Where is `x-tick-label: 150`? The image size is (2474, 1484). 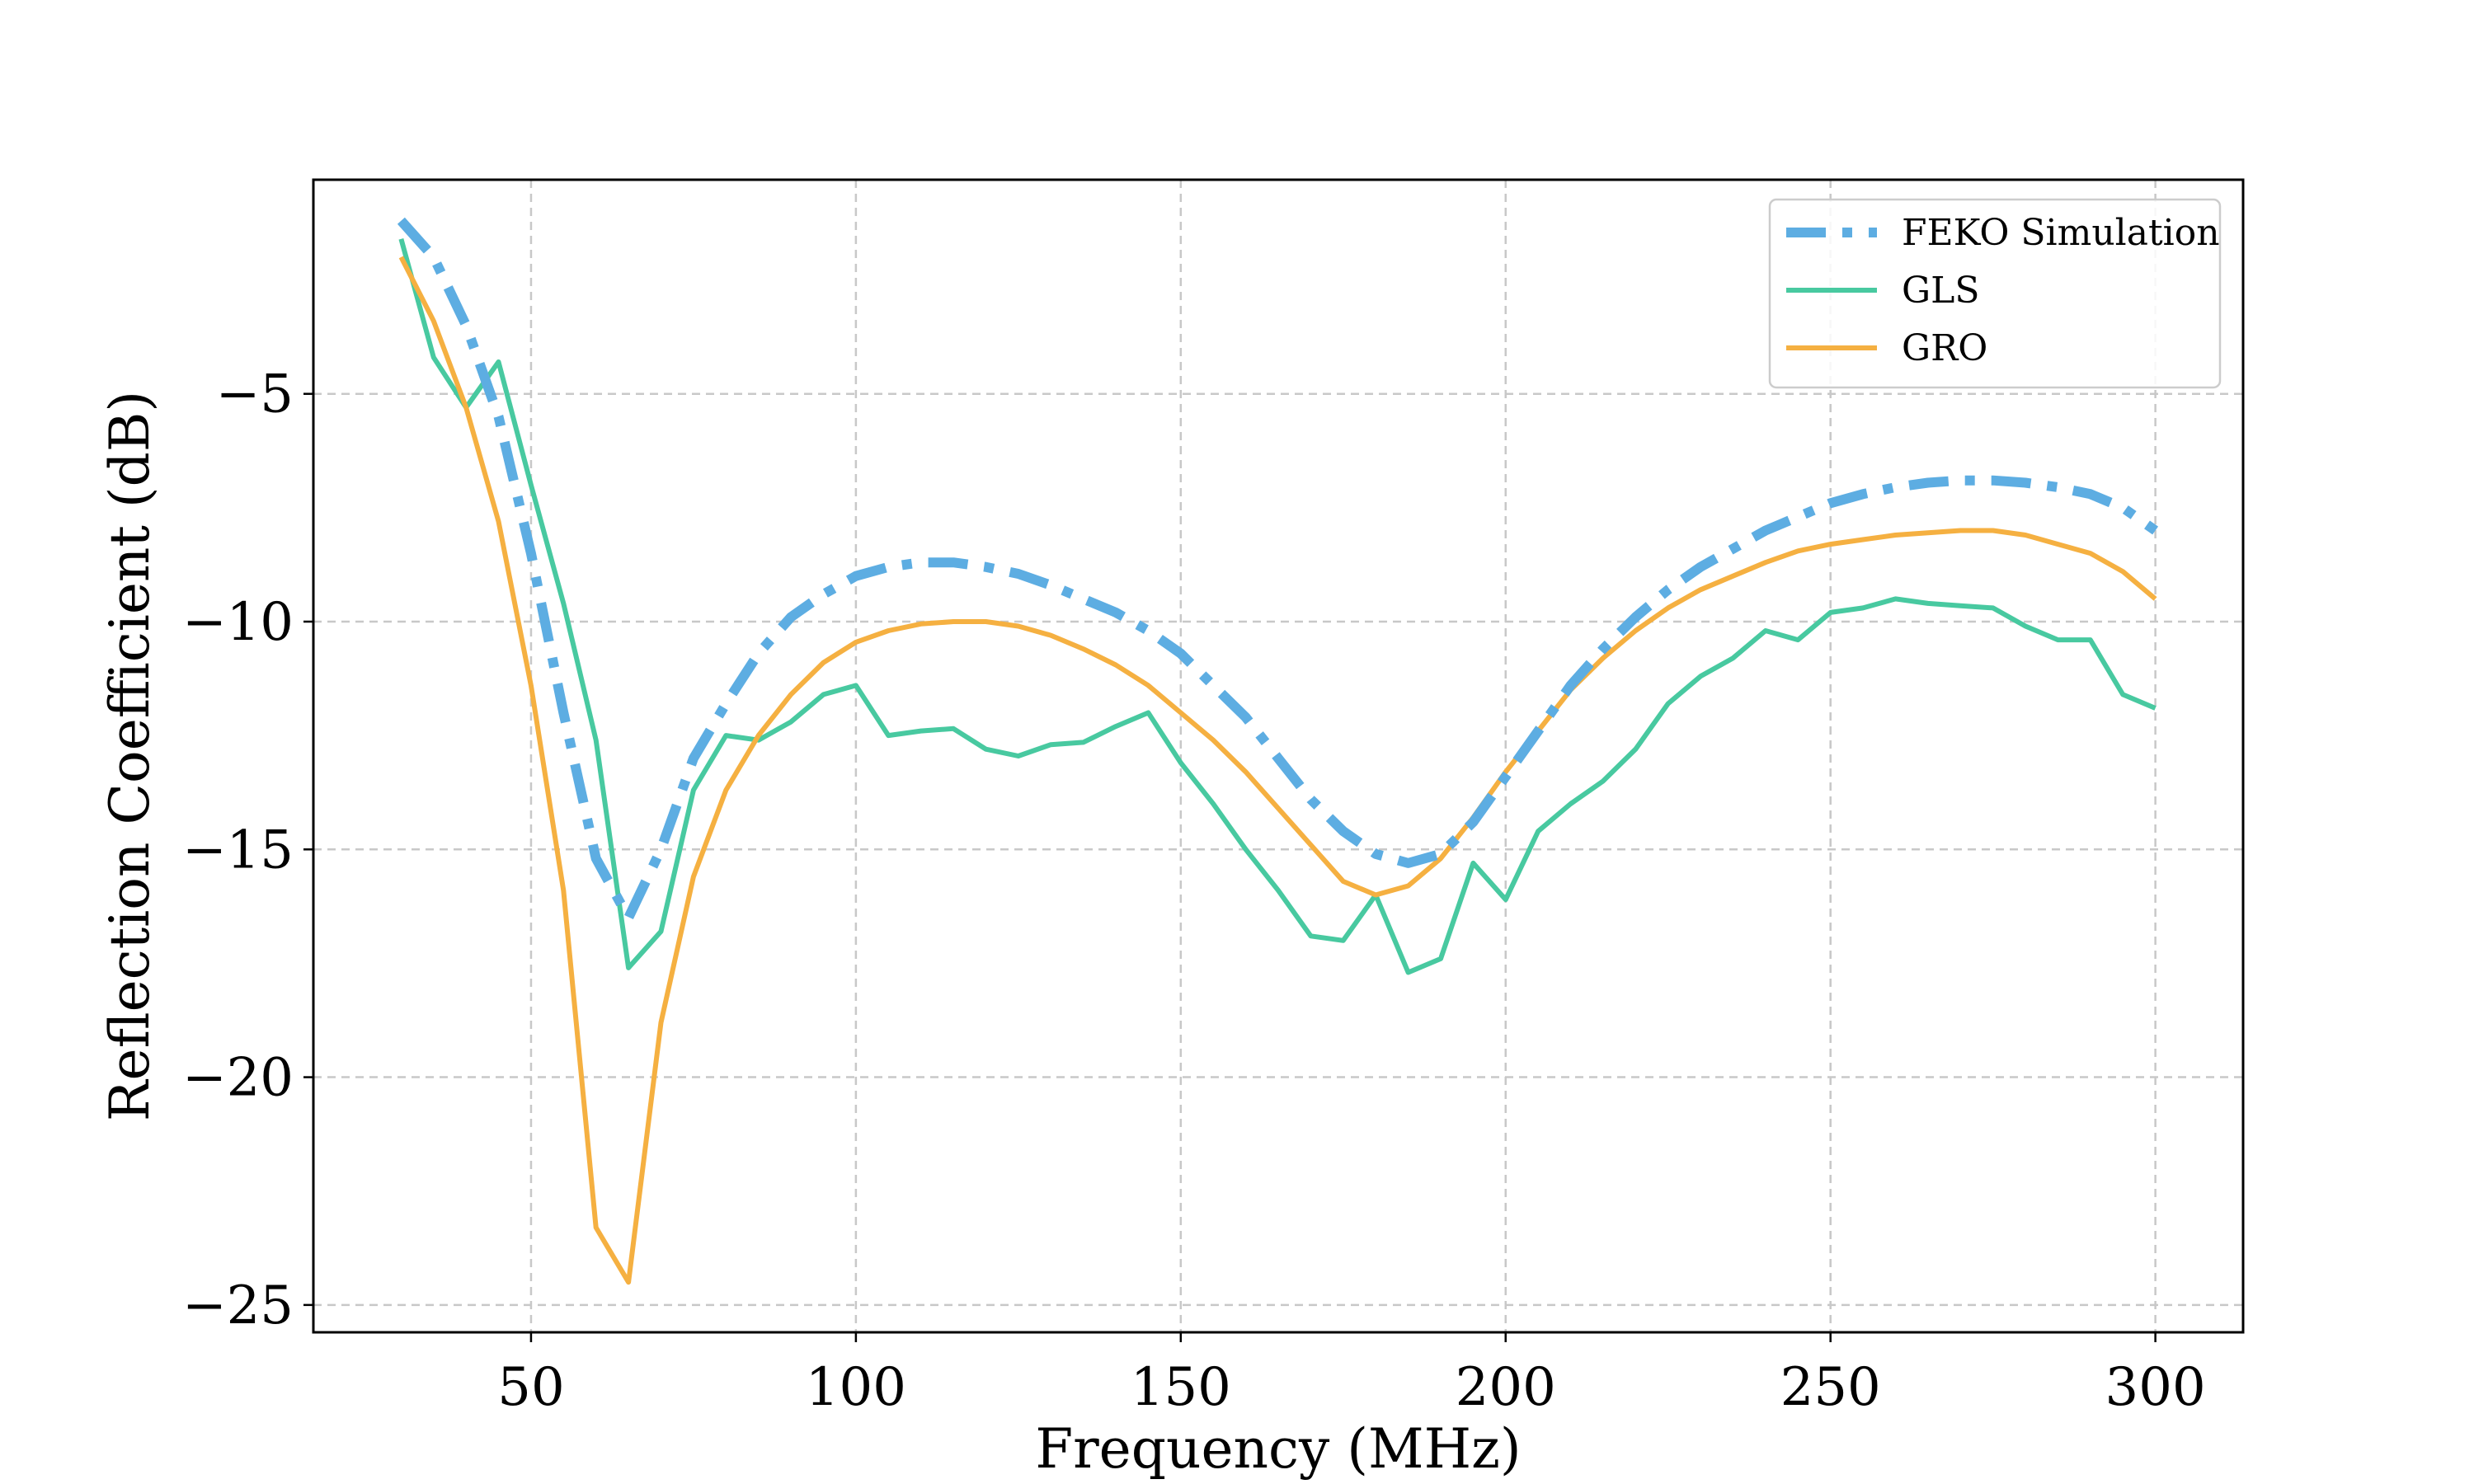 x-tick-label: 150 is located at coordinates (1181, 1387).